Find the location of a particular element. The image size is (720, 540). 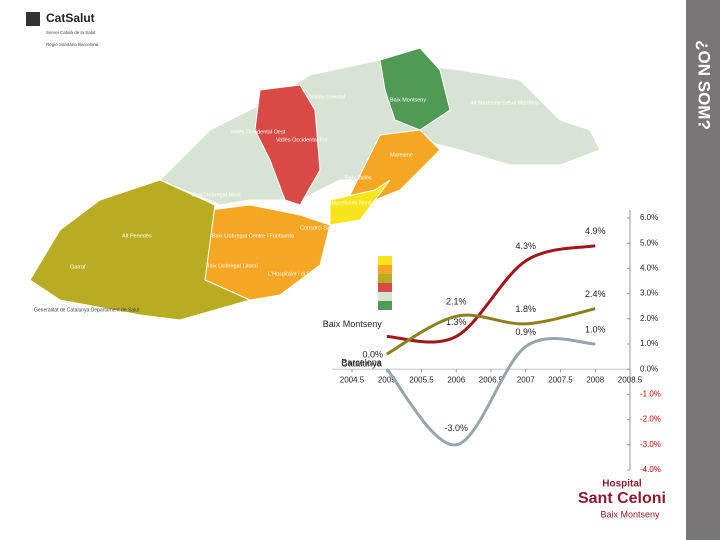

y-tick-label: 2.0% is located at coordinates (649, 318).